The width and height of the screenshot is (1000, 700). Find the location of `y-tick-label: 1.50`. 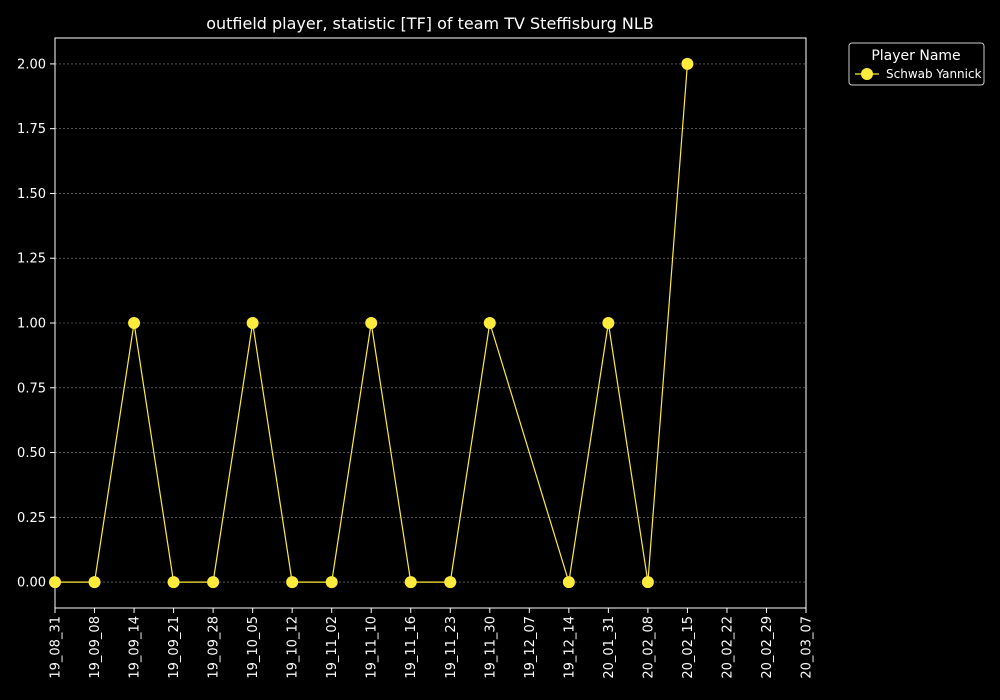

y-tick-label: 1.50 is located at coordinates (31, 194).